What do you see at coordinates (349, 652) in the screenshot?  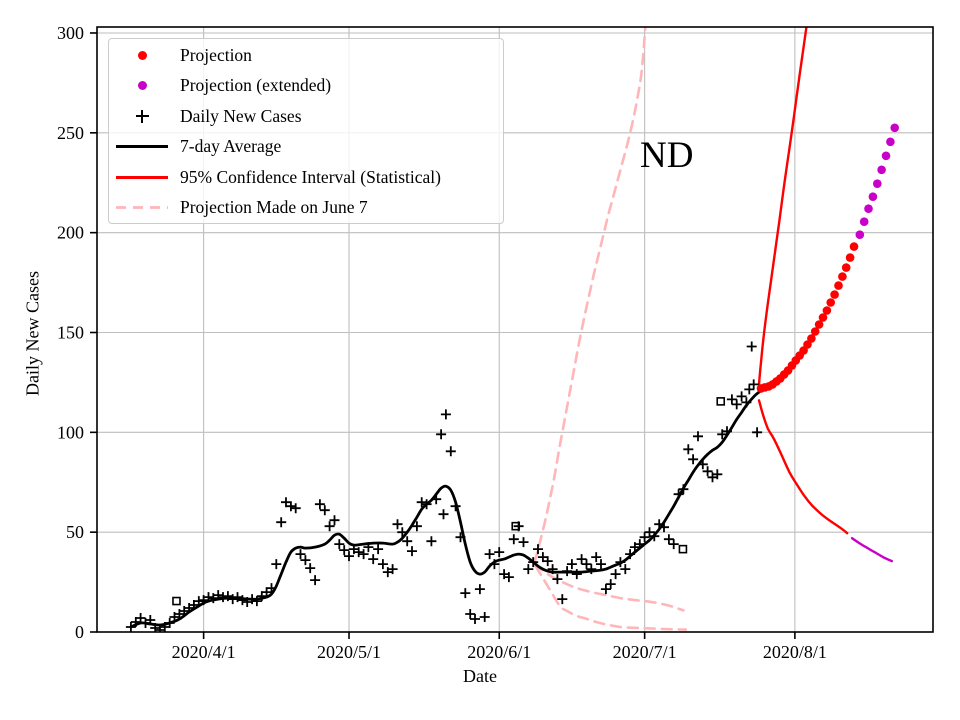 I see `x-tick-label: 2020/5/1` at bounding box center [349, 652].